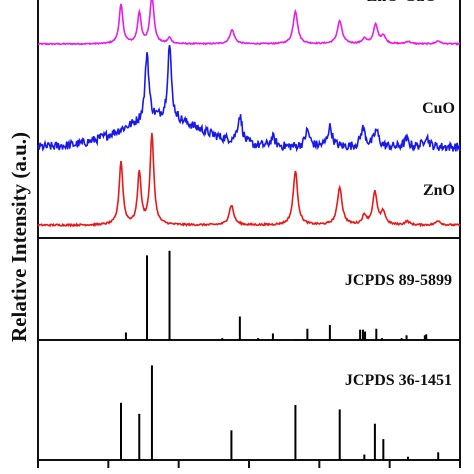 Image resolution: width=474 pixels, height=474 pixels. I want to click on ref-label-1: JCPDS 36-1451, so click(398, 380).